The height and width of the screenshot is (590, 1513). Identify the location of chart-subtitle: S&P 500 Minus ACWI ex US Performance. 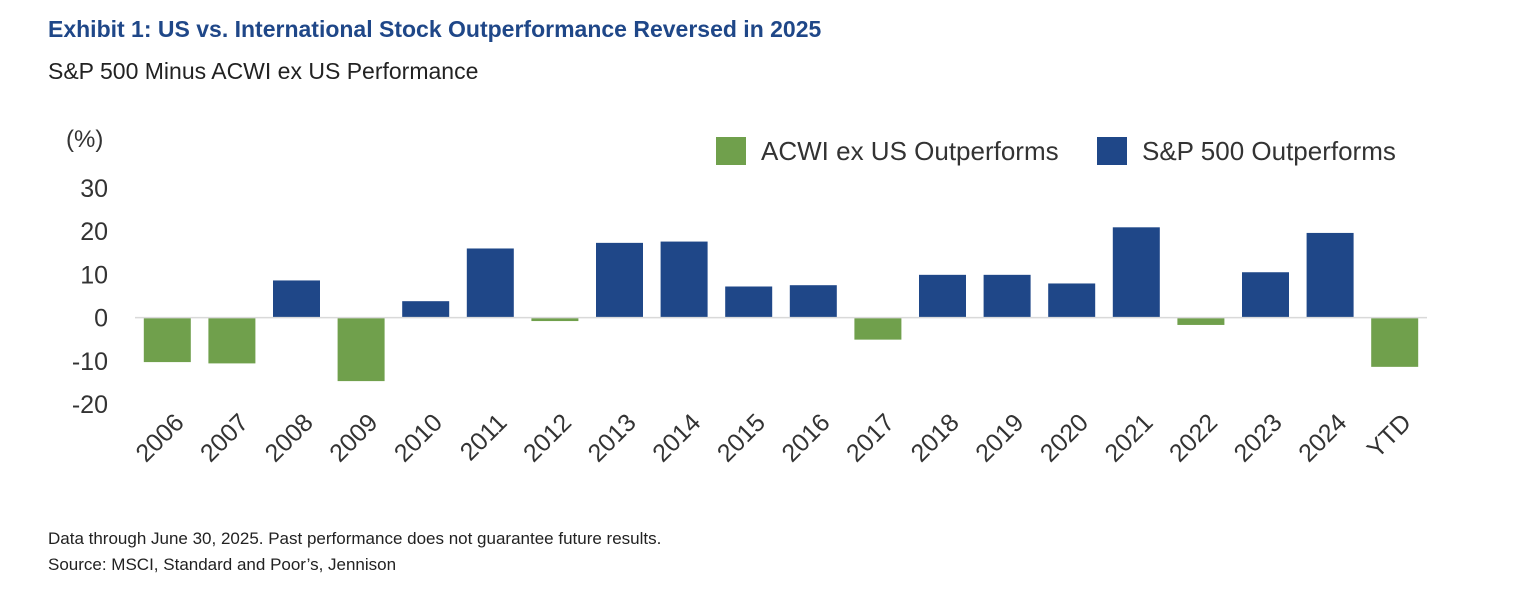
(263, 71).